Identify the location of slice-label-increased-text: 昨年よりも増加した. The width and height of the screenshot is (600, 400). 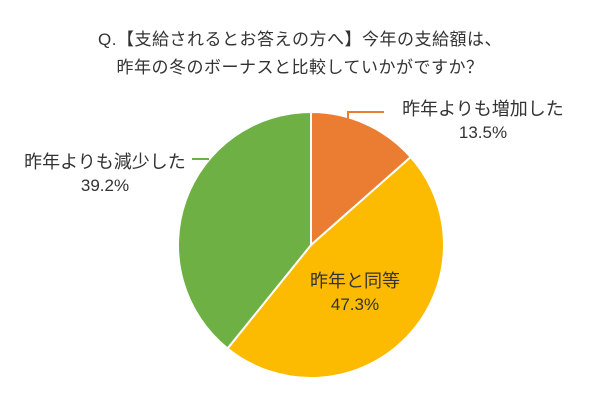
(483, 109).